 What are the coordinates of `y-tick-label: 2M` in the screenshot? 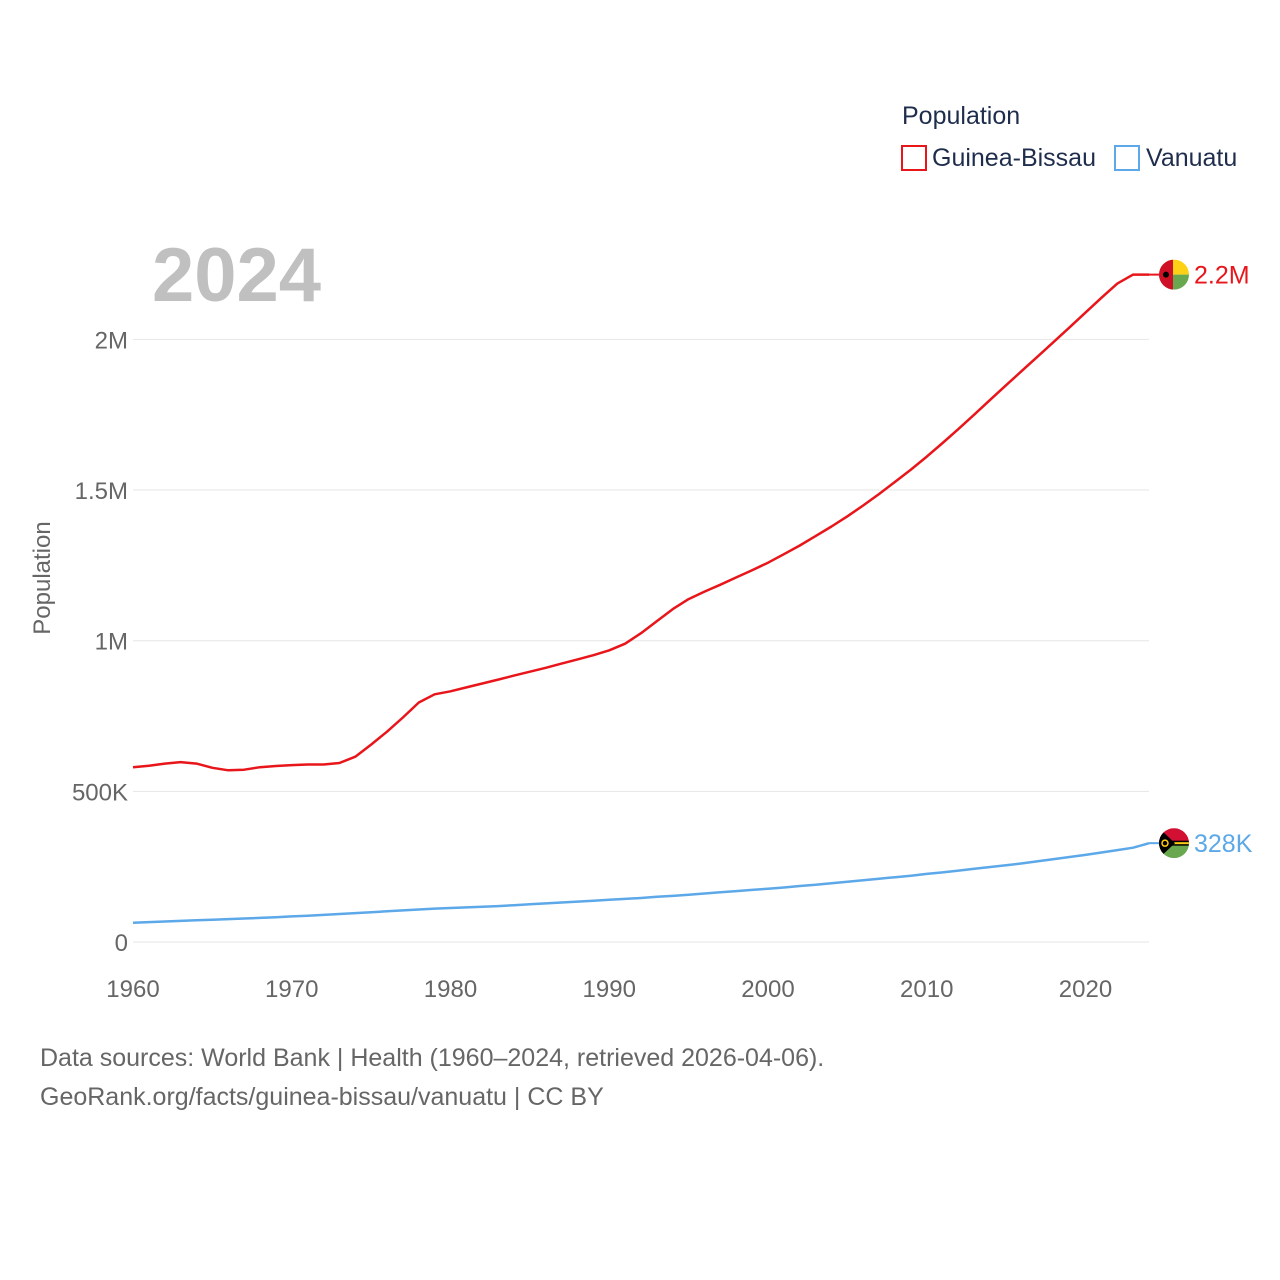 It's located at (111, 340).